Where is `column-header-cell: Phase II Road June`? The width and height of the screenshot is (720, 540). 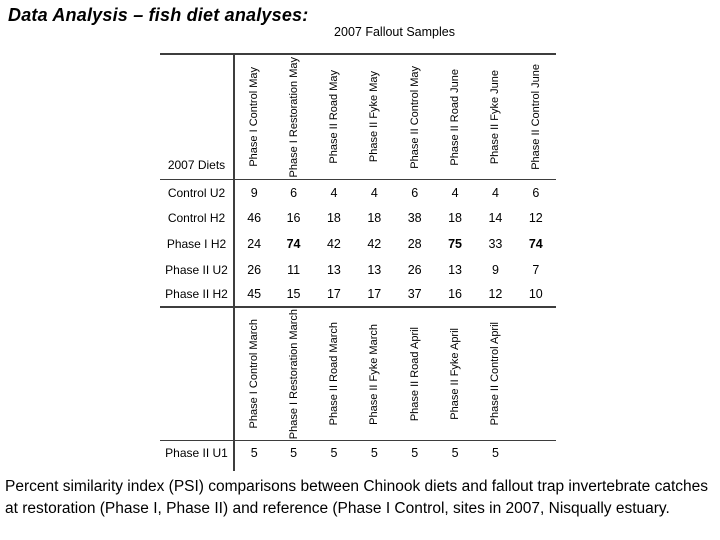
column-header-cell: Phase II Road June is located at coordinates (455, 117).